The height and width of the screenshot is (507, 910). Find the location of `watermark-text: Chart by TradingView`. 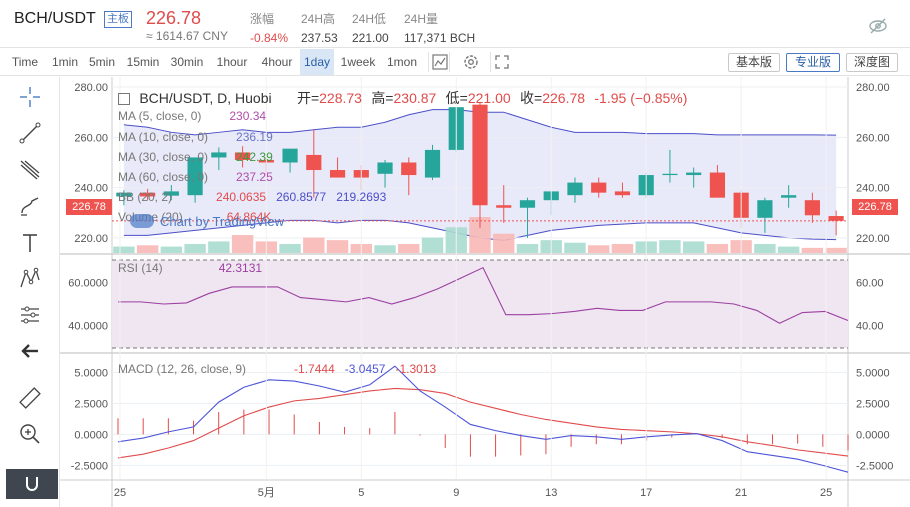

watermark-text: Chart by TradingView is located at coordinates (222, 221).